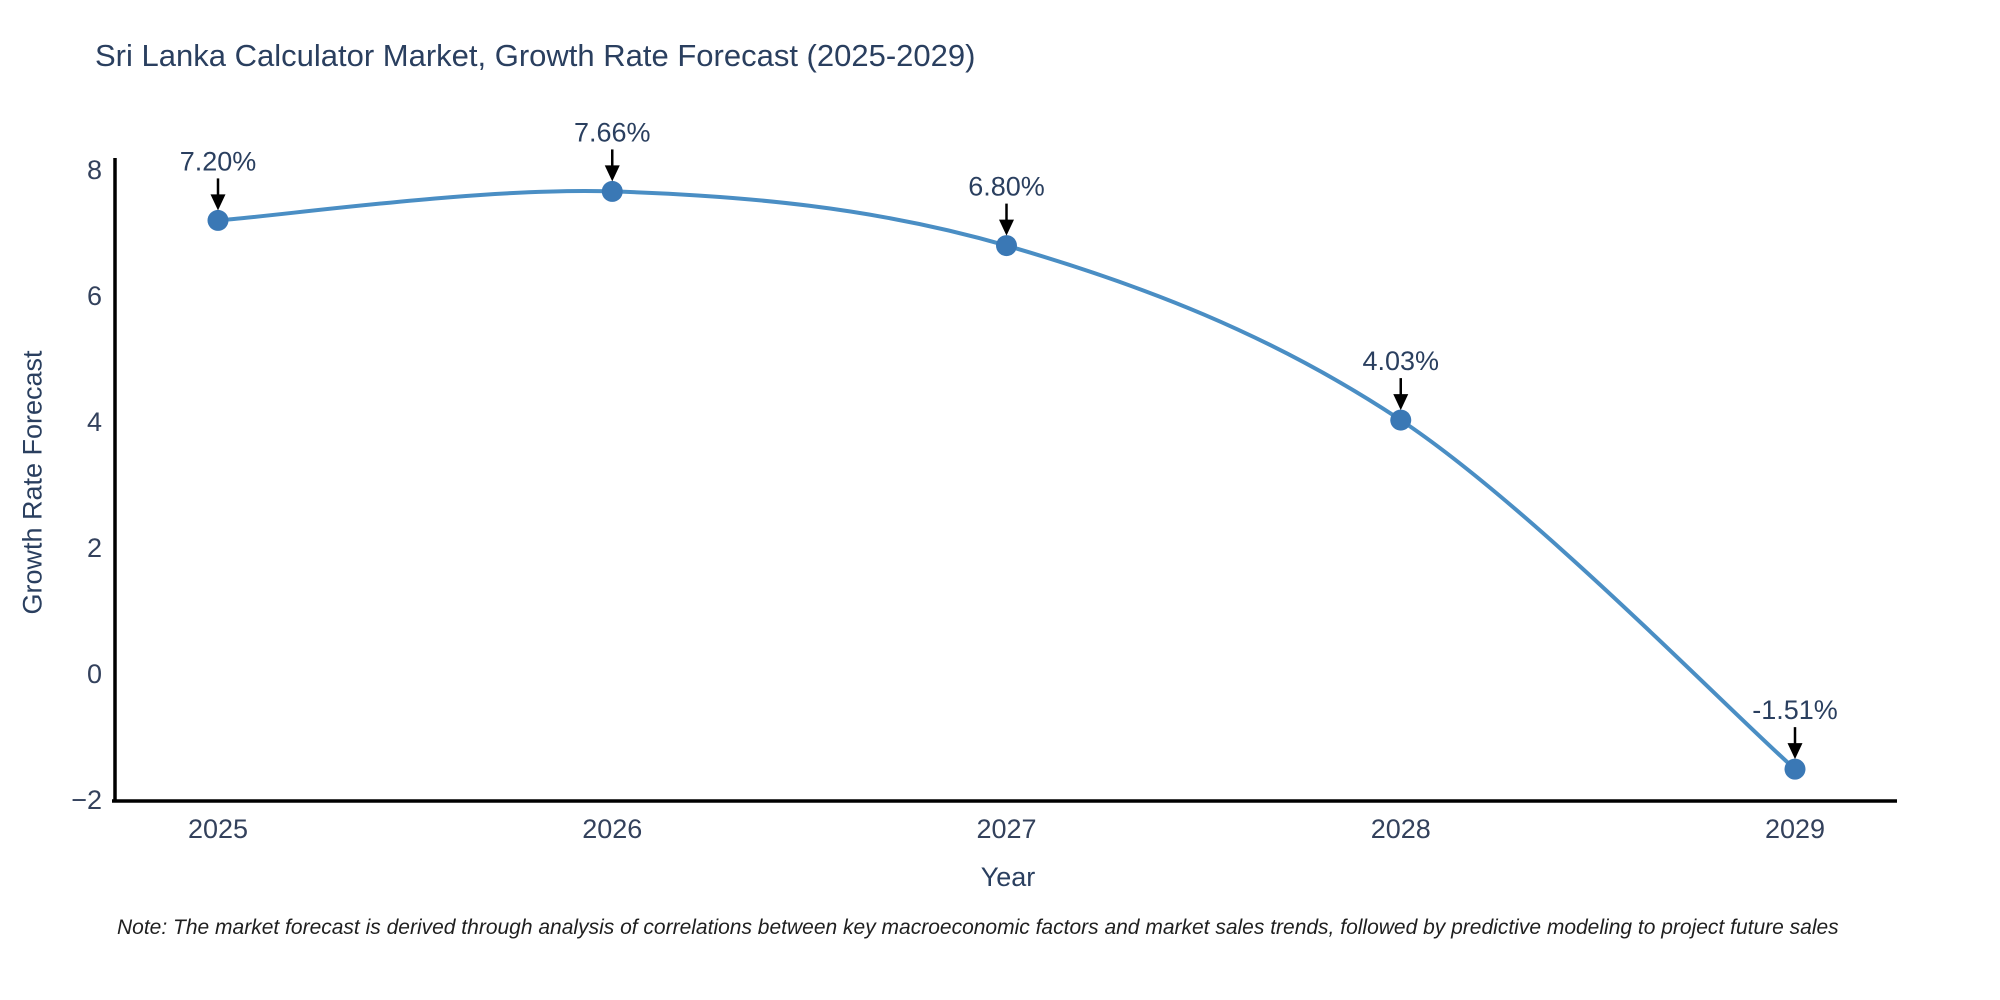 The height and width of the screenshot is (1000, 2000). Describe the element at coordinates (1006, 187) in the screenshot. I see `annotation-label: 6.80%` at that location.